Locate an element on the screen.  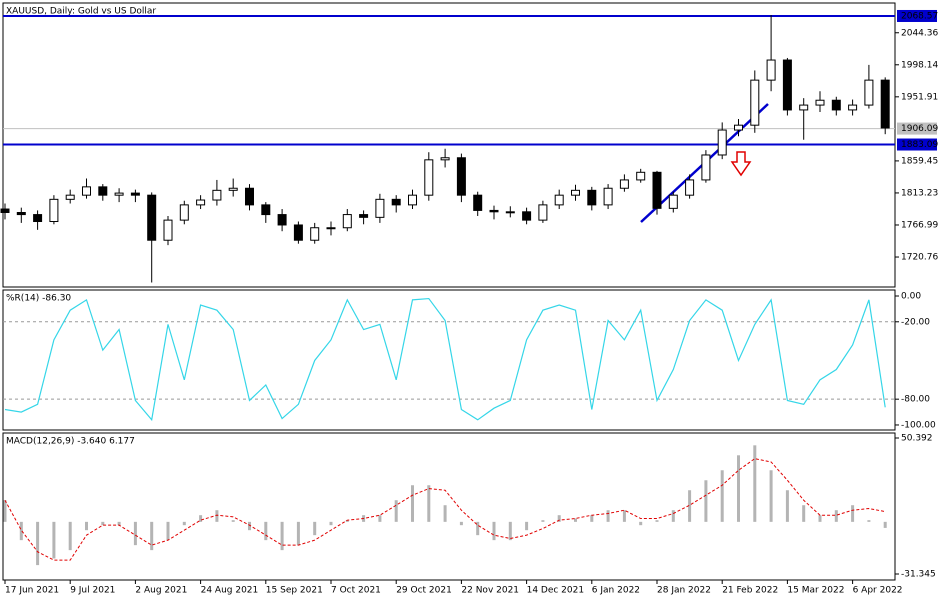
x-tick-label: 22 Nov 2021 is located at coordinates (490, 591).